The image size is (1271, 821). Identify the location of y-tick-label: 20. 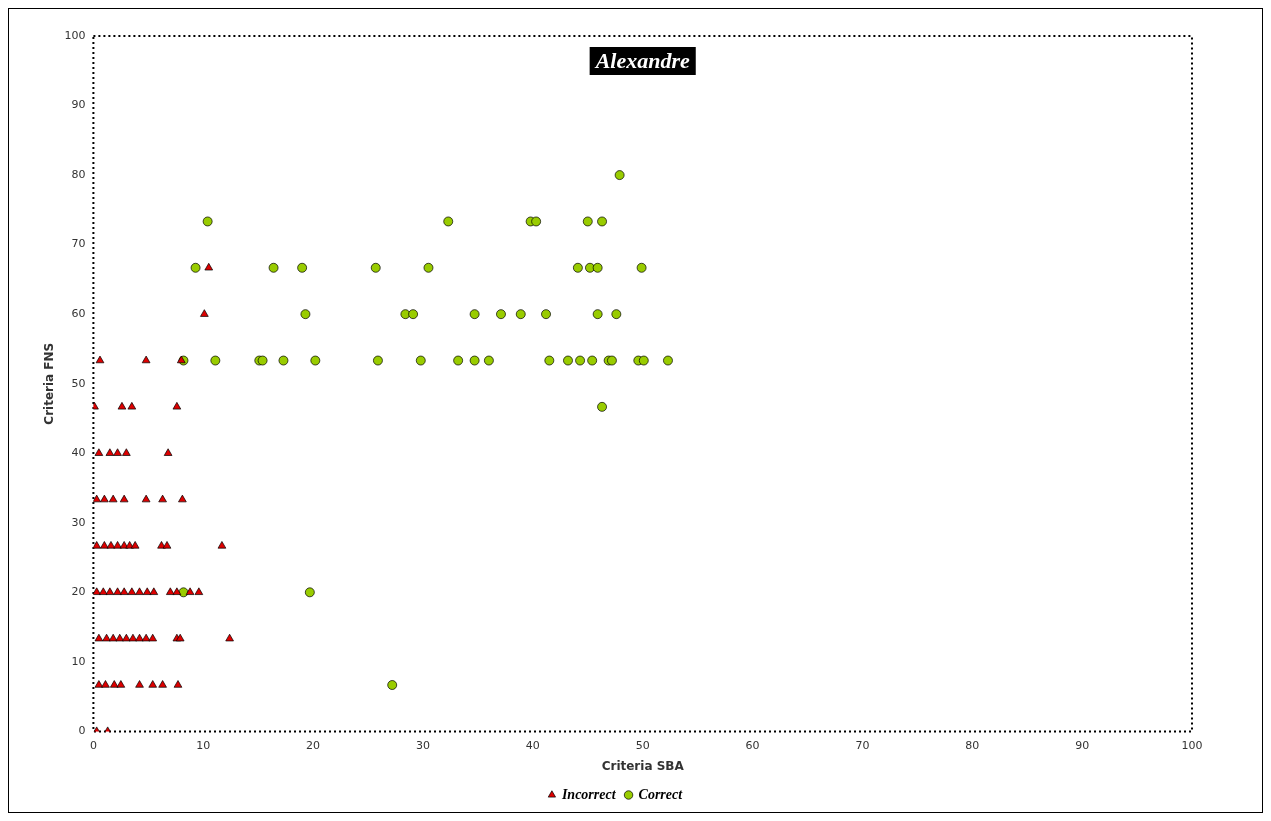
(78, 592).